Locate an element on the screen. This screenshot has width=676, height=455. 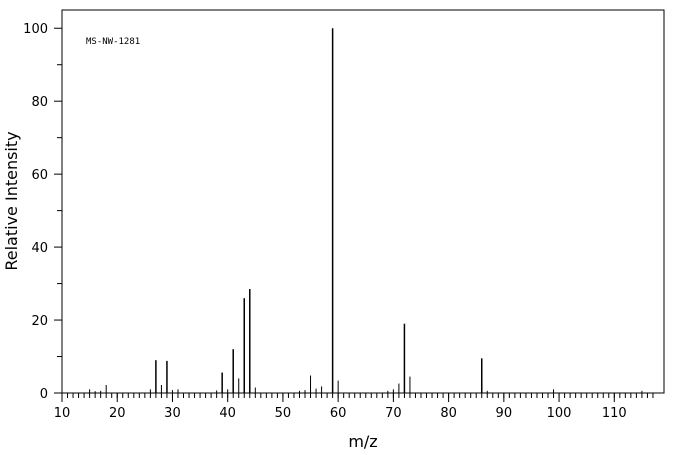
x-tick-label: 50 is located at coordinates (283, 413).